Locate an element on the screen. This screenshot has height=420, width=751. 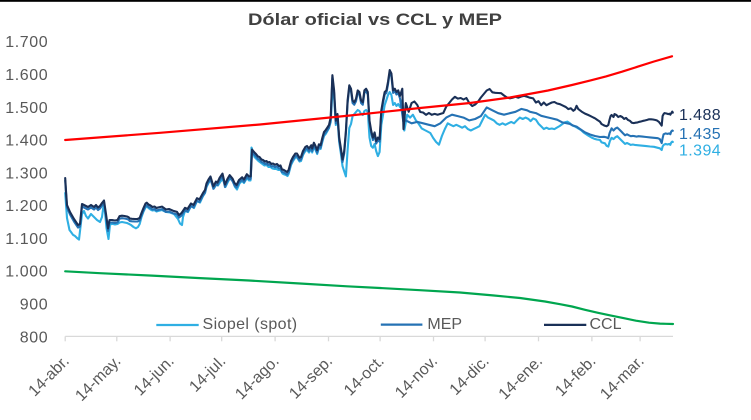
svg-text: 900 is located at coordinates (34, 305).